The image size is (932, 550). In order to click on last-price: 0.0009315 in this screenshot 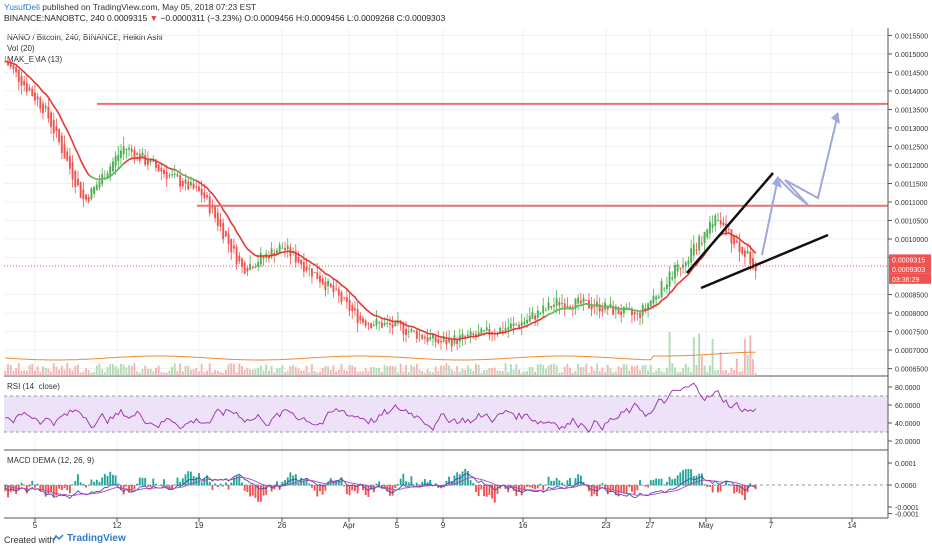, I will do `click(127, 18)`.